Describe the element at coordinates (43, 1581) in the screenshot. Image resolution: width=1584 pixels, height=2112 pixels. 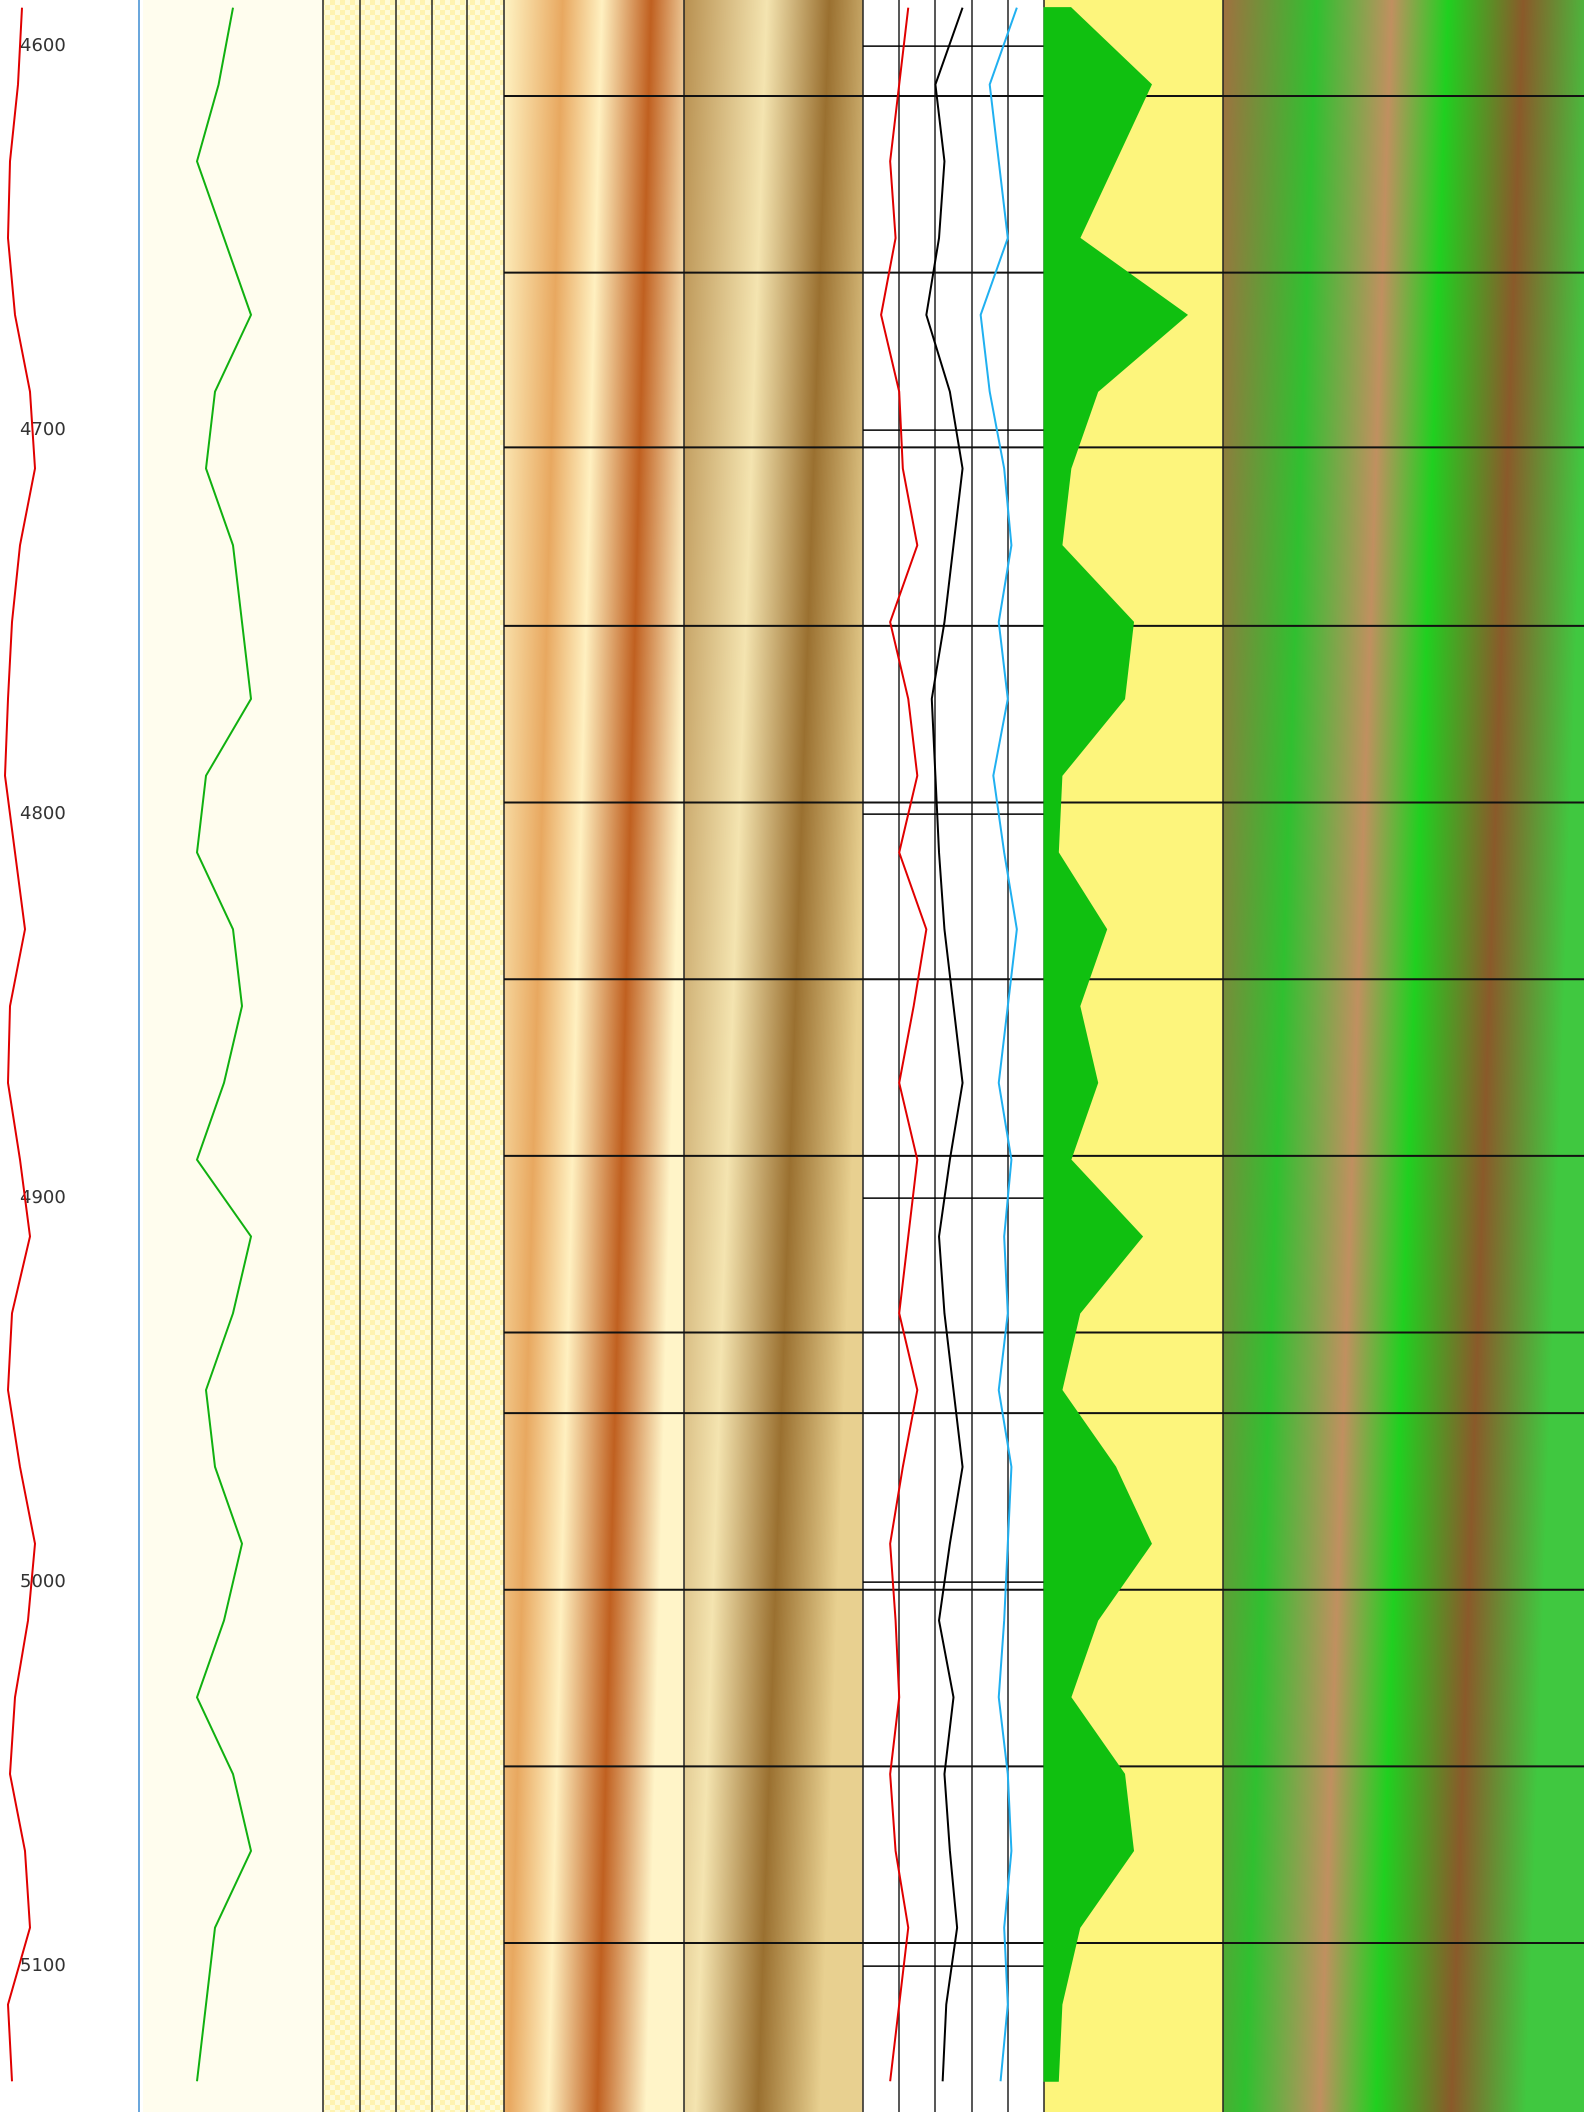
I see `depth-label: 5000` at that location.